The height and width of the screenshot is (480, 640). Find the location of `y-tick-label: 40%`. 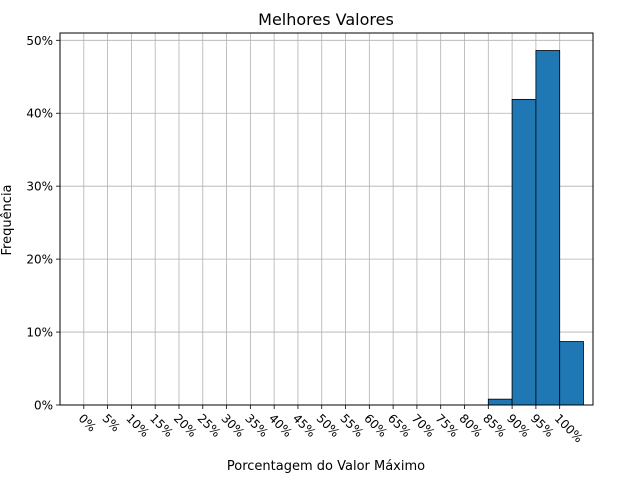

y-tick-label: 40% is located at coordinates (39, 114).